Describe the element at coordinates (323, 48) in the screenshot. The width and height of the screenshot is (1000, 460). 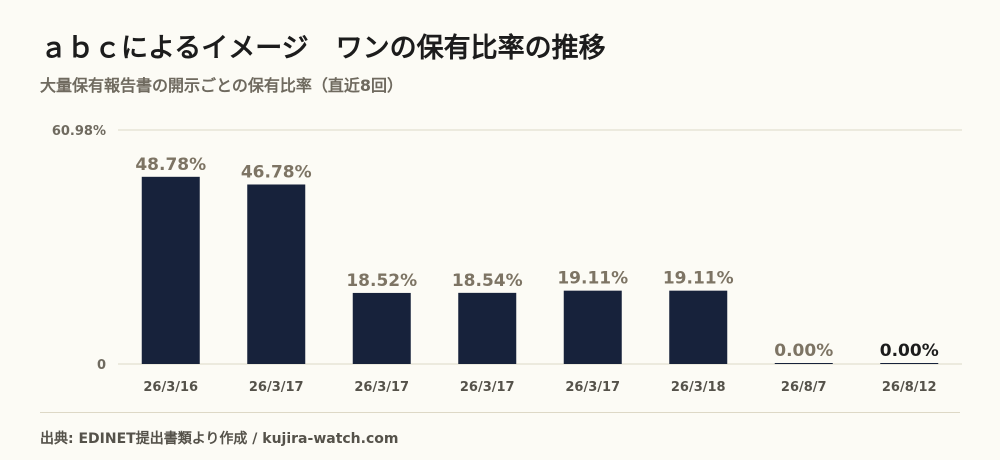
I see `chart-title: ａｂｃによるイメージ ワンの保有比率の推移` at that location.